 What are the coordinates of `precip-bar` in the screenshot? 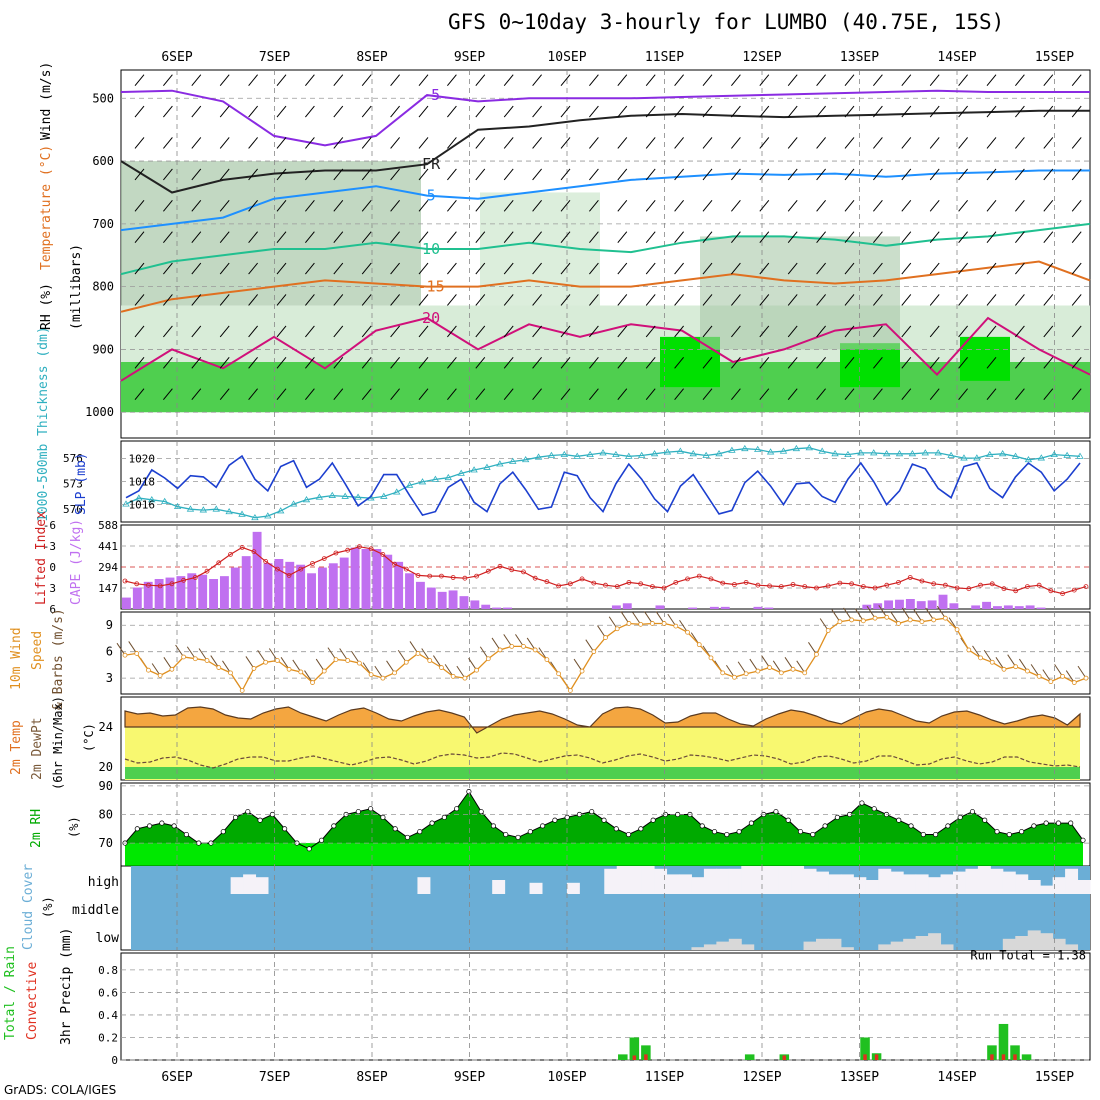 It's located at (634, 1048).